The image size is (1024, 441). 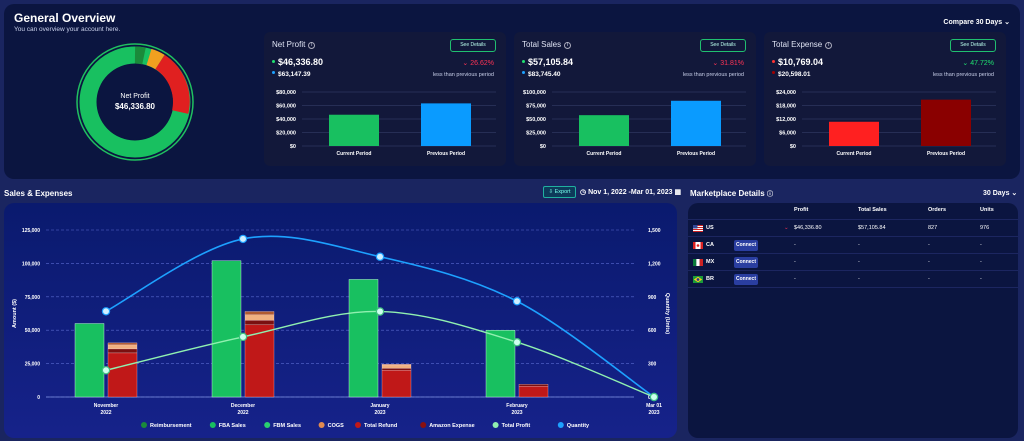 What do you see at coordinates (929, 279) in the screenshot?
I see `orders-cell: -` at bounding box center [929, 279].